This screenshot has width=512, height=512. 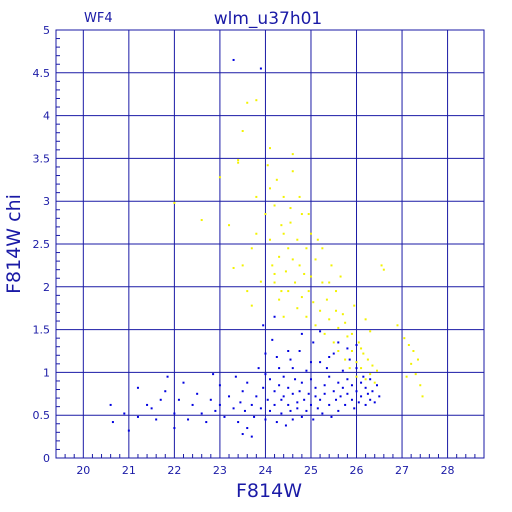 I want to click on x-tick-labels: 20 21 22 23 24 25 26 27 28, so click(x=265, y=470).